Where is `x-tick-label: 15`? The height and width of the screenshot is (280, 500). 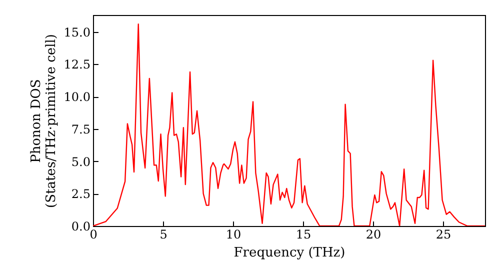
x-tick-label: 15 is located at coordinates (304, 235).